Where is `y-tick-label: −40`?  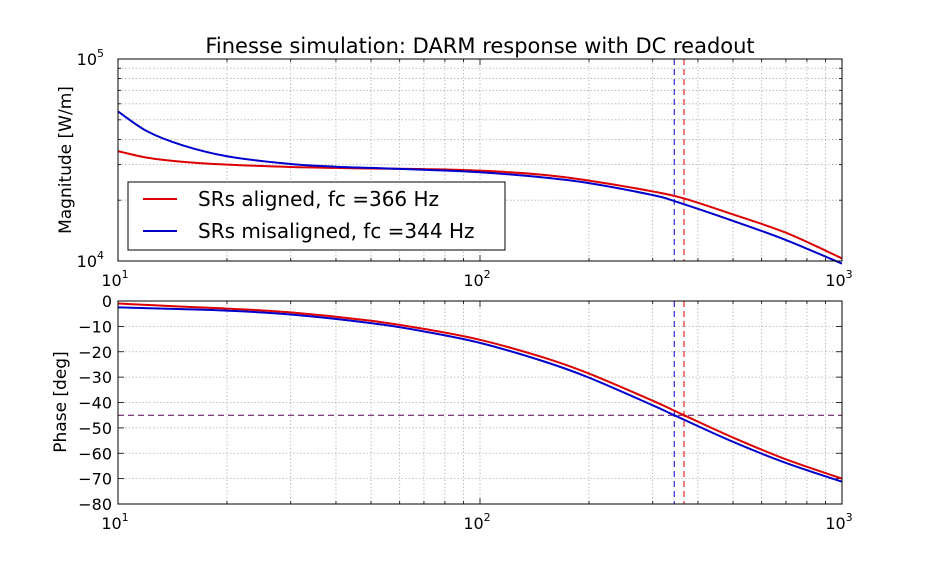
y-tick-label: −40 is located at coordinates (95, 403).